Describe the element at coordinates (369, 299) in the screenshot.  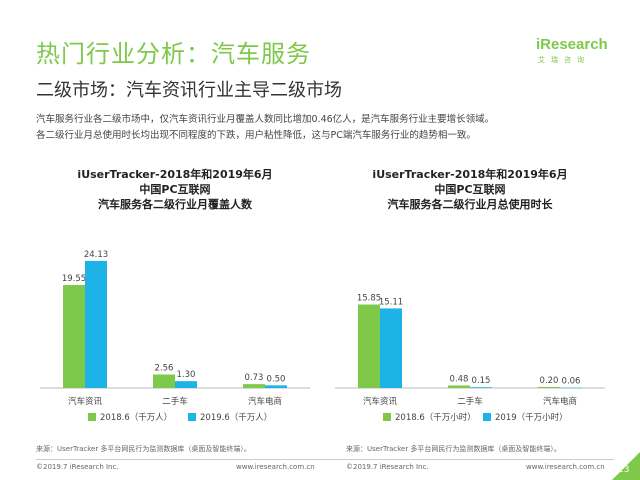
I see `data-label-1-1: 15.85` at that location.